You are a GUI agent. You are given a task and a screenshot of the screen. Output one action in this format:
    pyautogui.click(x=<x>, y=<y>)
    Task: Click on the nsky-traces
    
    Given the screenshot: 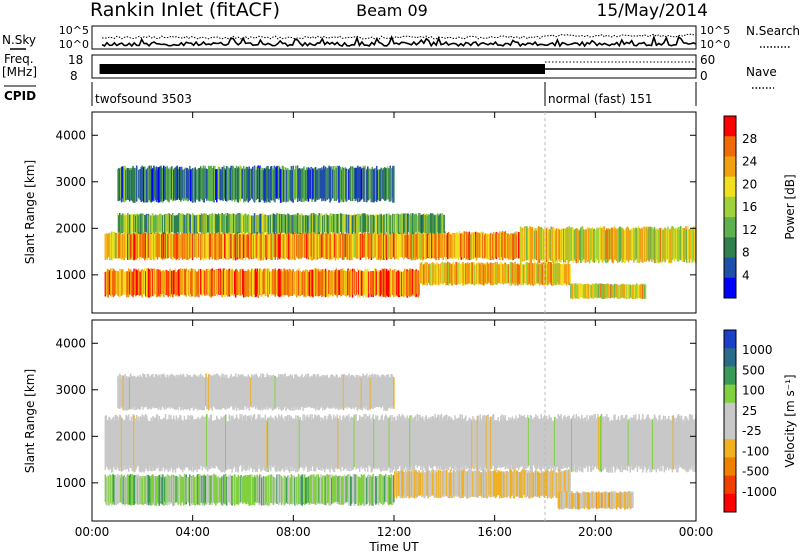 What is the action you would take?
    pyautogui.click(x=399, y=40)
    